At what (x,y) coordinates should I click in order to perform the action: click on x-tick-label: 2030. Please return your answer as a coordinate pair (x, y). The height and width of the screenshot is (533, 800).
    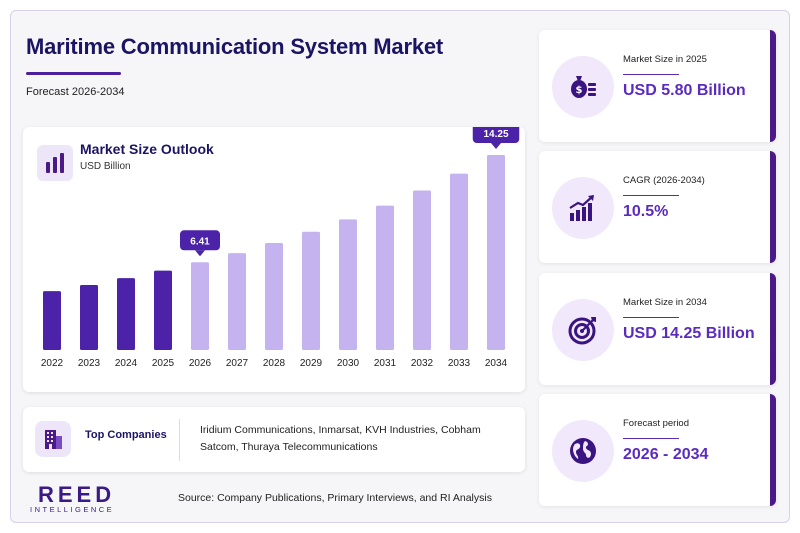
    Looking at the image, I should click on (348, 363).